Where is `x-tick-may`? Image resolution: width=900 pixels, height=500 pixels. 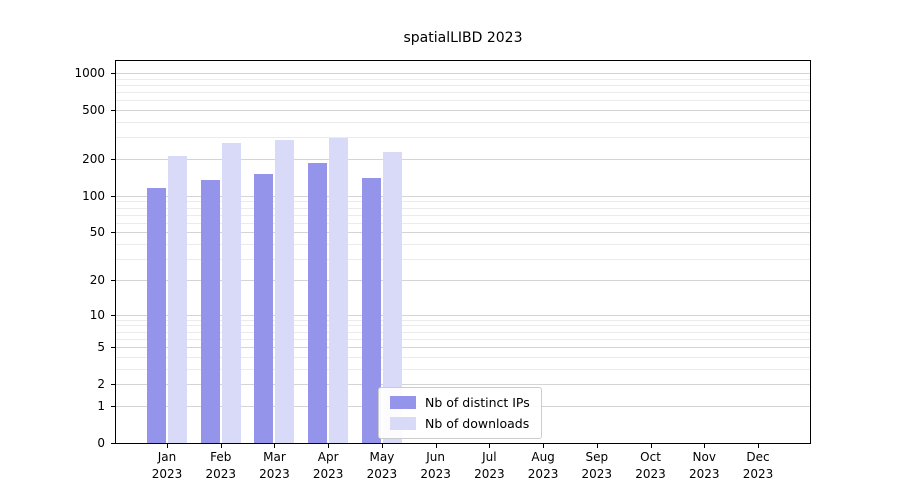 x-tick-may is located at coordinates (382, 446).